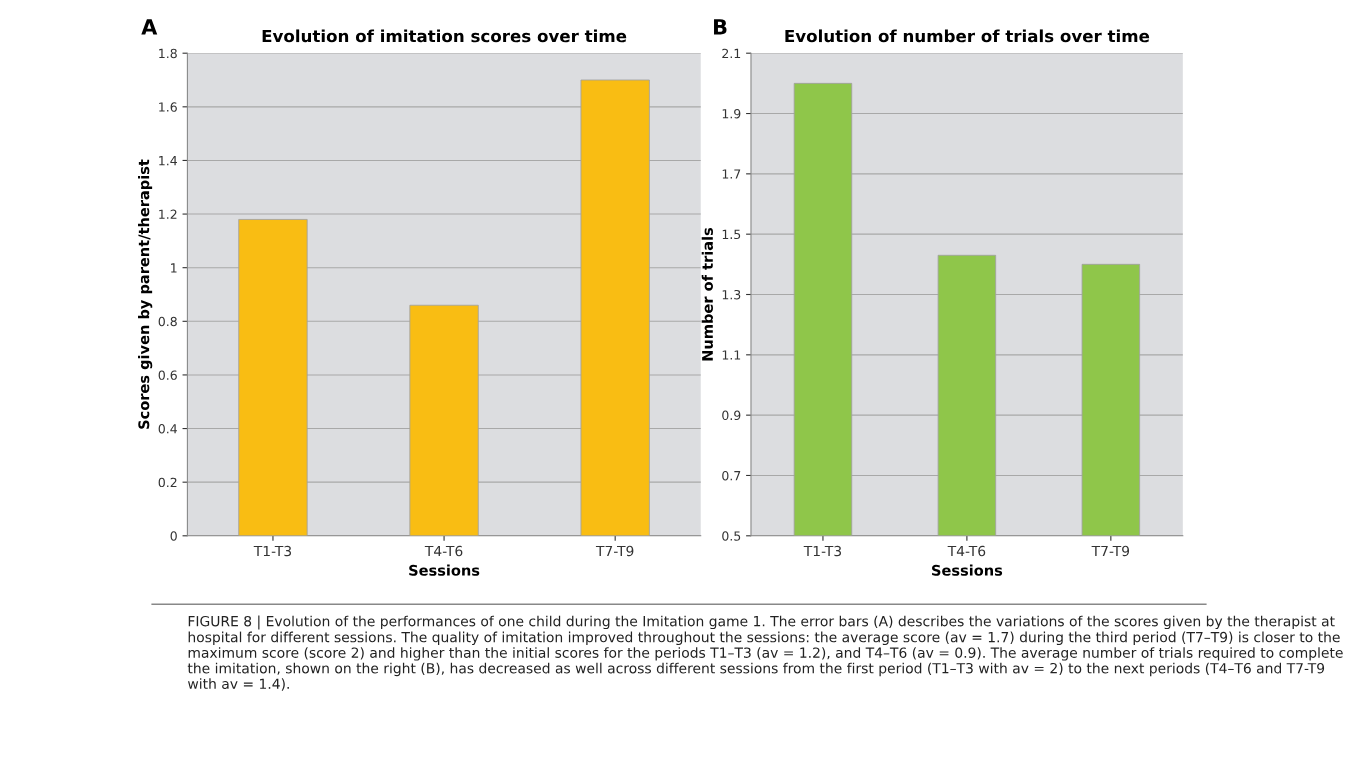 The height and width of the screenshot is (760, 1358). I want to click on y-tick-label: 0.9, so click(731, 415).